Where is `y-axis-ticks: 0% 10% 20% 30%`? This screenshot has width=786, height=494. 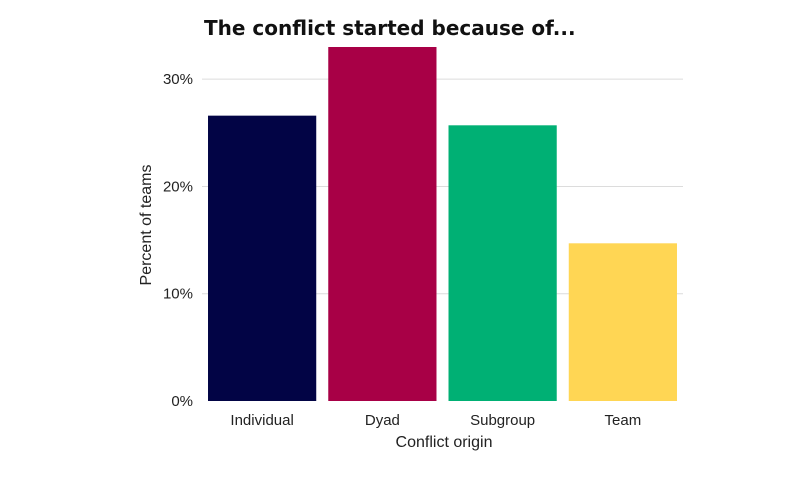
y-axis-ticks: 0% 10% 20% 30% is located at coordinates (178, 240).